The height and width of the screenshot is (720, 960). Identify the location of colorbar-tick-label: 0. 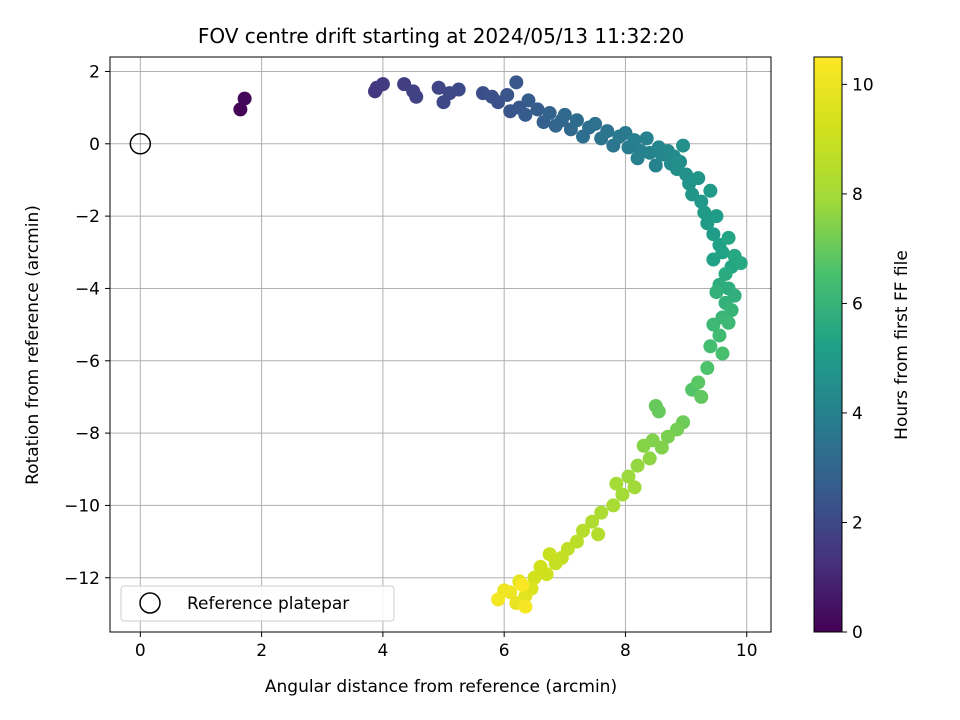
(857, 633).